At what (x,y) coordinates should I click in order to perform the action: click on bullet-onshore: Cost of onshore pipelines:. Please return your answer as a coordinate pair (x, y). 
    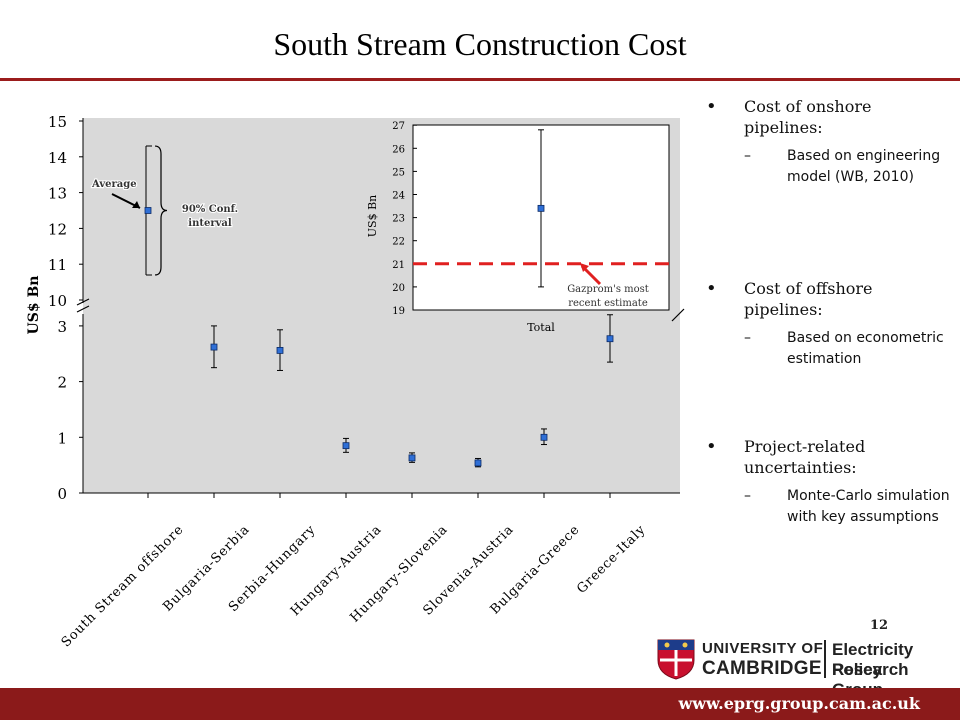
    Looking at the image, I should click on (808, 117).